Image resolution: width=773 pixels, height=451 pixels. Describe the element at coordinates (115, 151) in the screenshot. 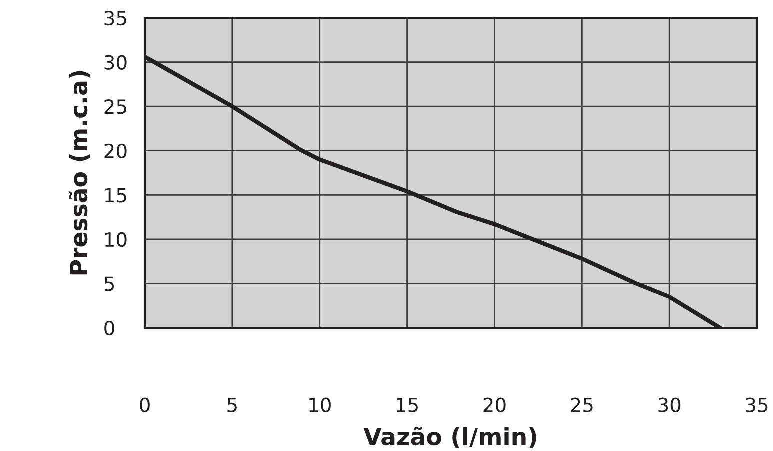

I see `y-tick-label: 20` at that location.